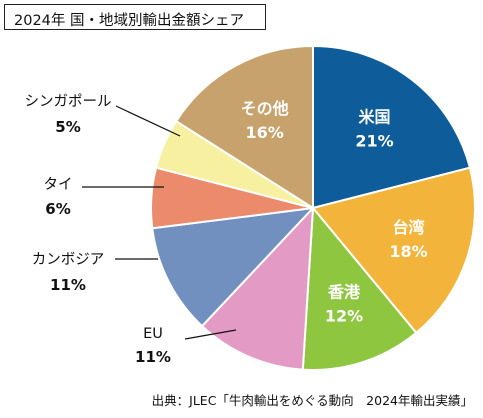  What do you see at coordinates (67, 127) in the screenshot?
I see `slice-value-label: 5%` at bounding box center [67, 127].